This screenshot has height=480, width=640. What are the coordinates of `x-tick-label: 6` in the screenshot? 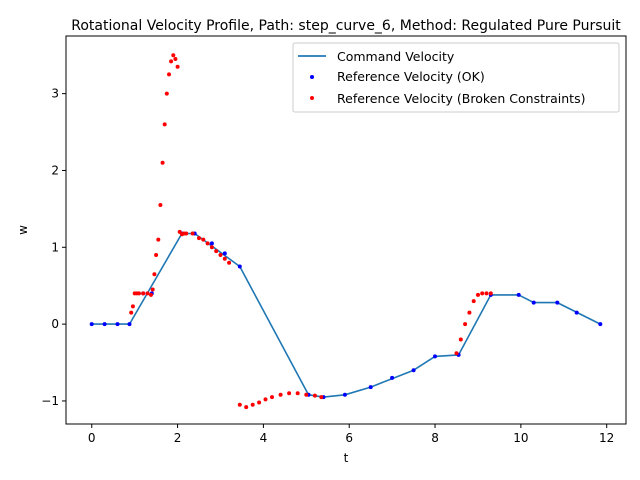 It's located at (349, 438).